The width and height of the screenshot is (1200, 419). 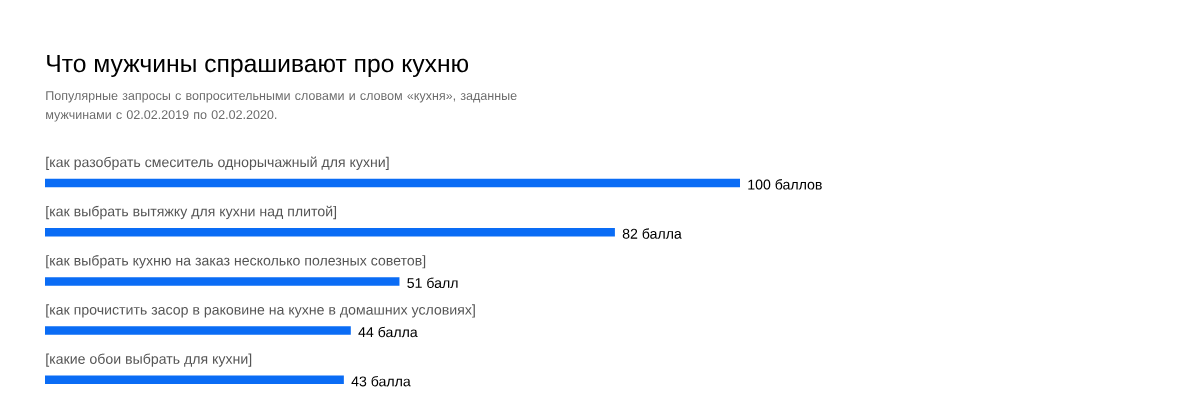 What do you see at coordinates (191, 212) in the screenshot?
I see `y-tick-label: [как выбрать вытяжку для кухни над плитой]` at bounding box center [191, 212].